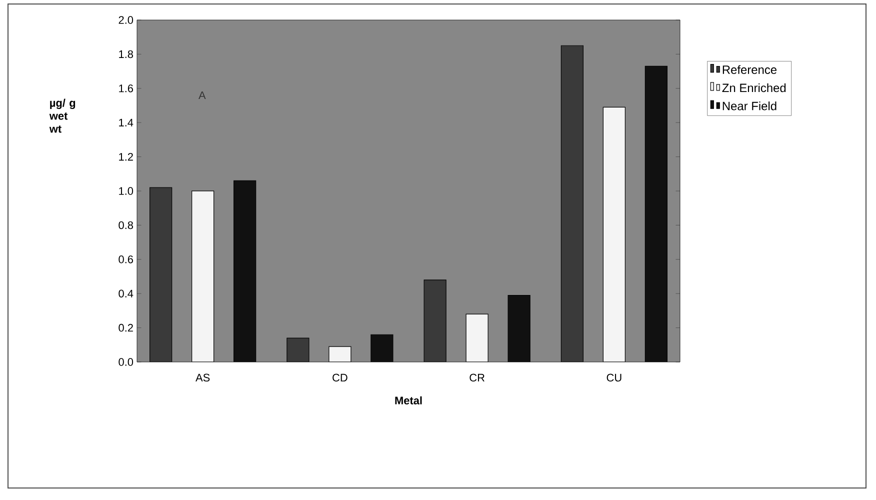  I want to click on annotation: A, so click(202, 95).